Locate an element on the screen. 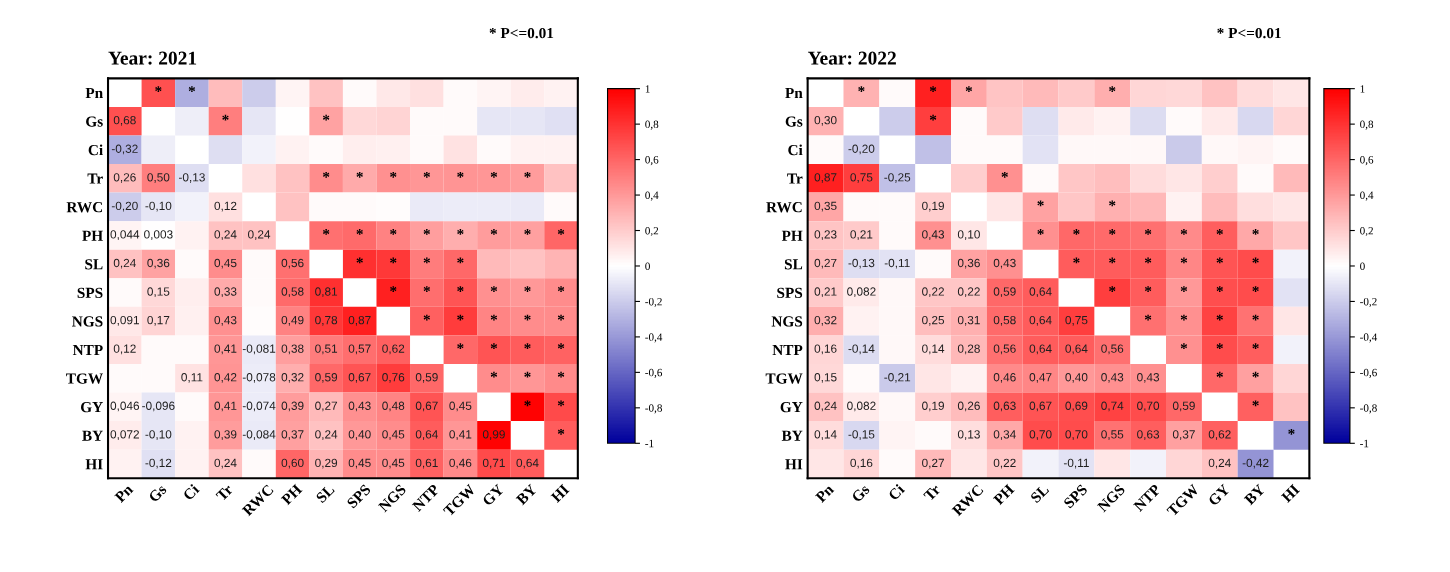 The width and height of the screenshot is (1450, 572). data-label: 0,47 is located at coordinates (1040, 378).